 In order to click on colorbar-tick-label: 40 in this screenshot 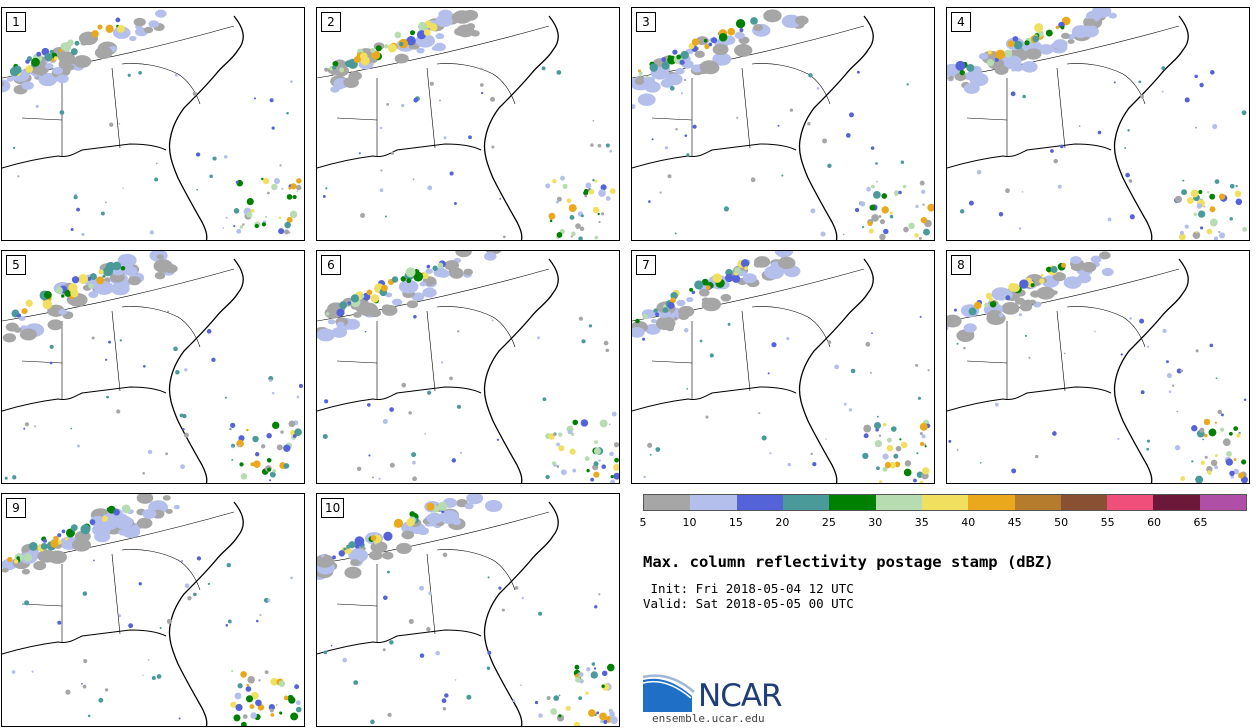, I will do `click(968, 522)`.